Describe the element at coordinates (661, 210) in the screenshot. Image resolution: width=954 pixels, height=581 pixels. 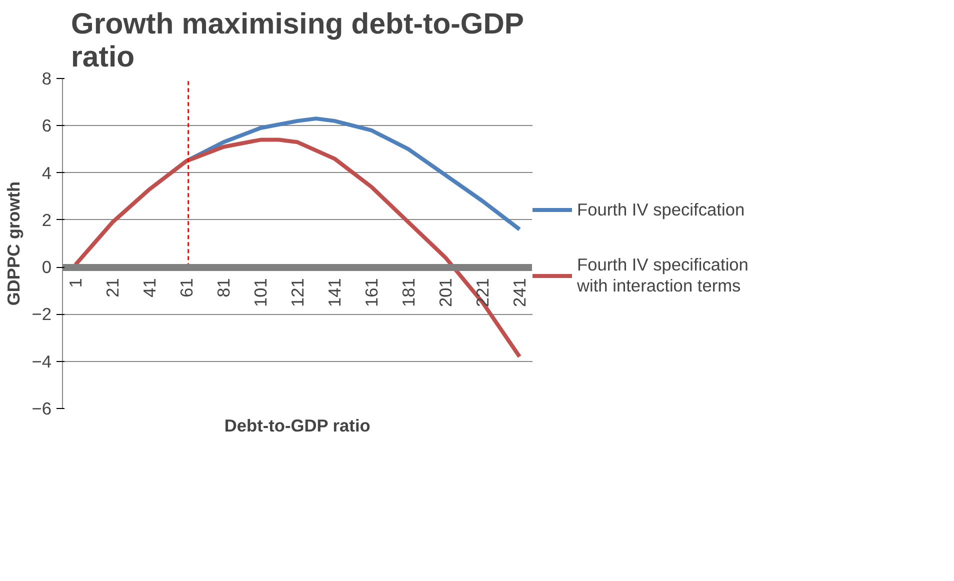
I see `legend-label: Fourth IV specifcation` at that location.